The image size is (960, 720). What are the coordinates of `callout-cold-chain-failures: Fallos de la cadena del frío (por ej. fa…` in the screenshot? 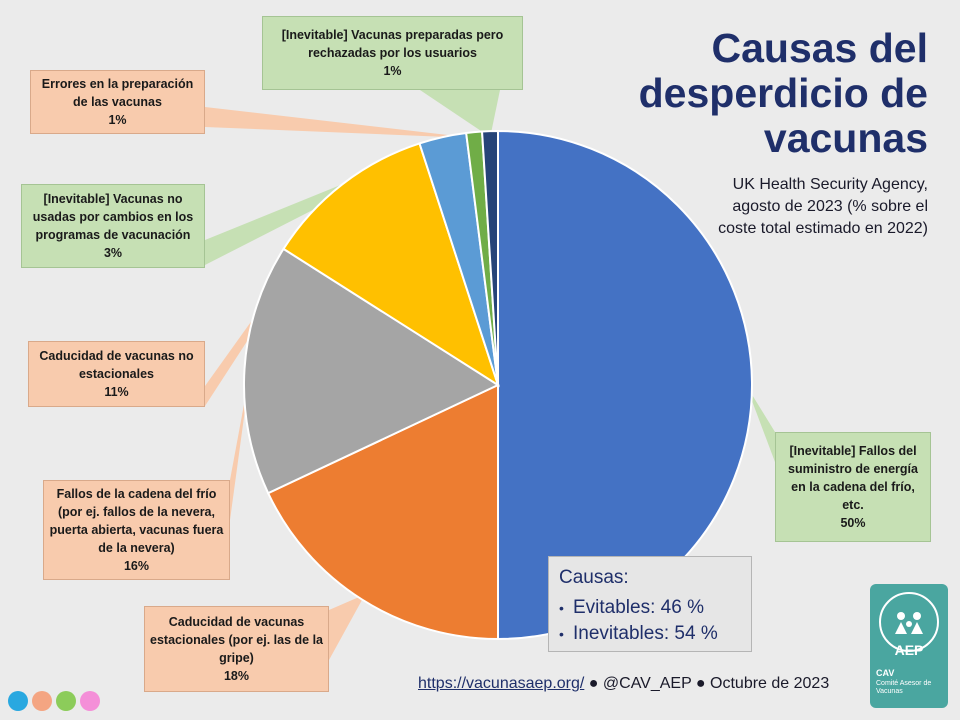 It's located at (136, 530).